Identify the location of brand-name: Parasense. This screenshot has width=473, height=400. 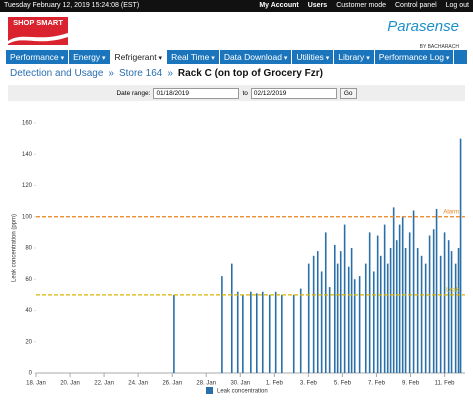
(423, 26).